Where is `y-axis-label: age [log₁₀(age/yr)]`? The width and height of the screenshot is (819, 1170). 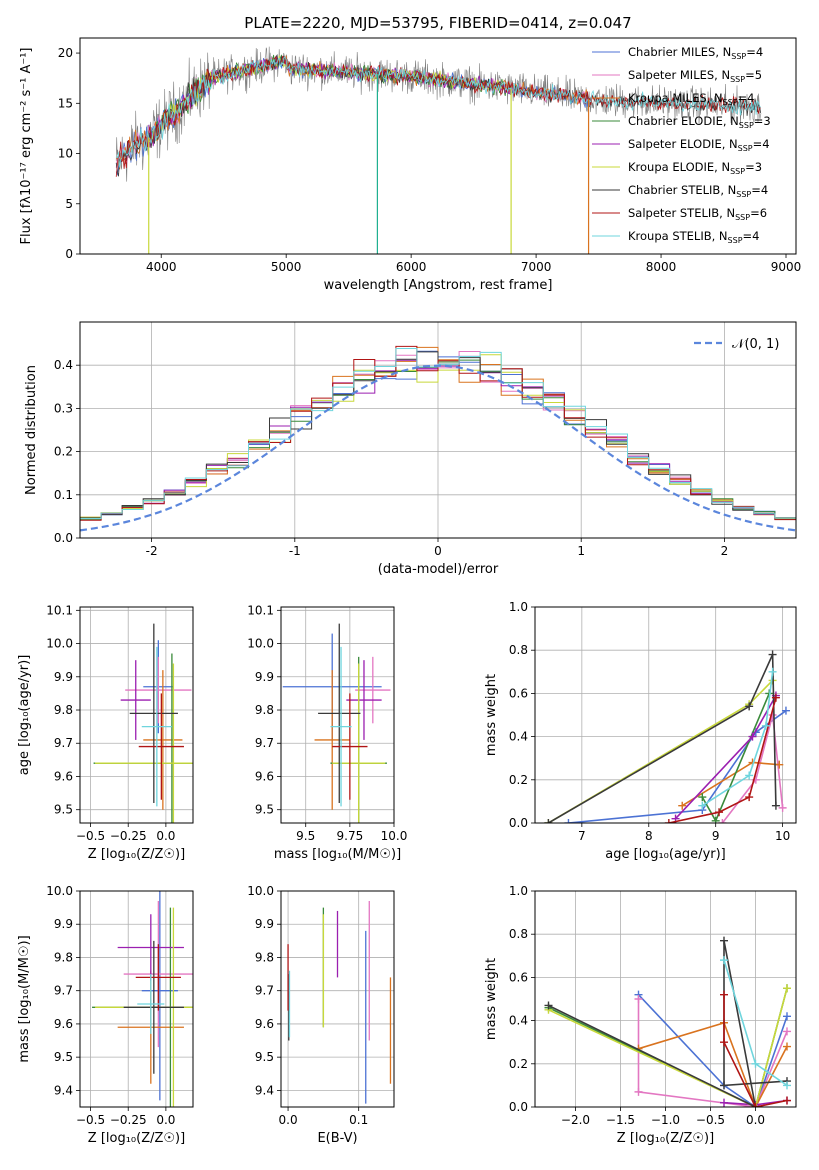 y-axis-label: age [log₁₀(age/yr)] is located at coordinates (24, 715).